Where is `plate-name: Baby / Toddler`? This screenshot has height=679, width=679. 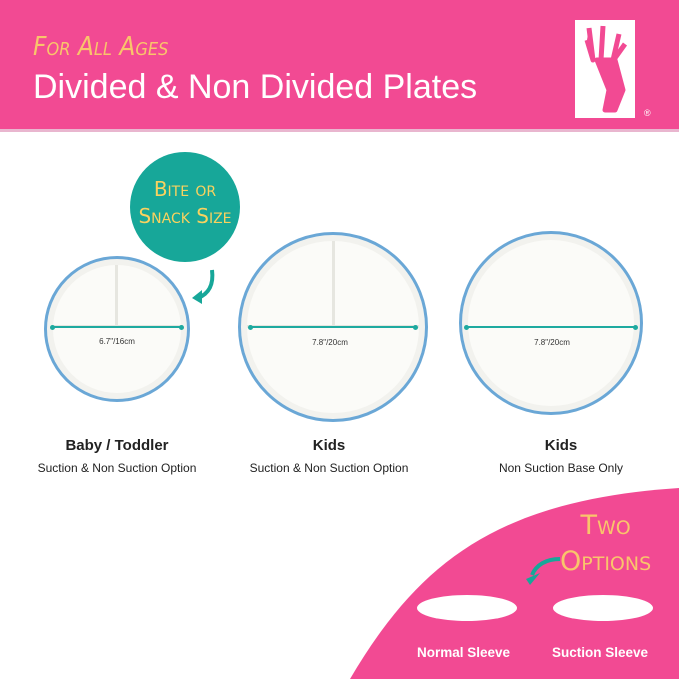
plate-name: Baby / Toddler is located at coordinates (117, 445).